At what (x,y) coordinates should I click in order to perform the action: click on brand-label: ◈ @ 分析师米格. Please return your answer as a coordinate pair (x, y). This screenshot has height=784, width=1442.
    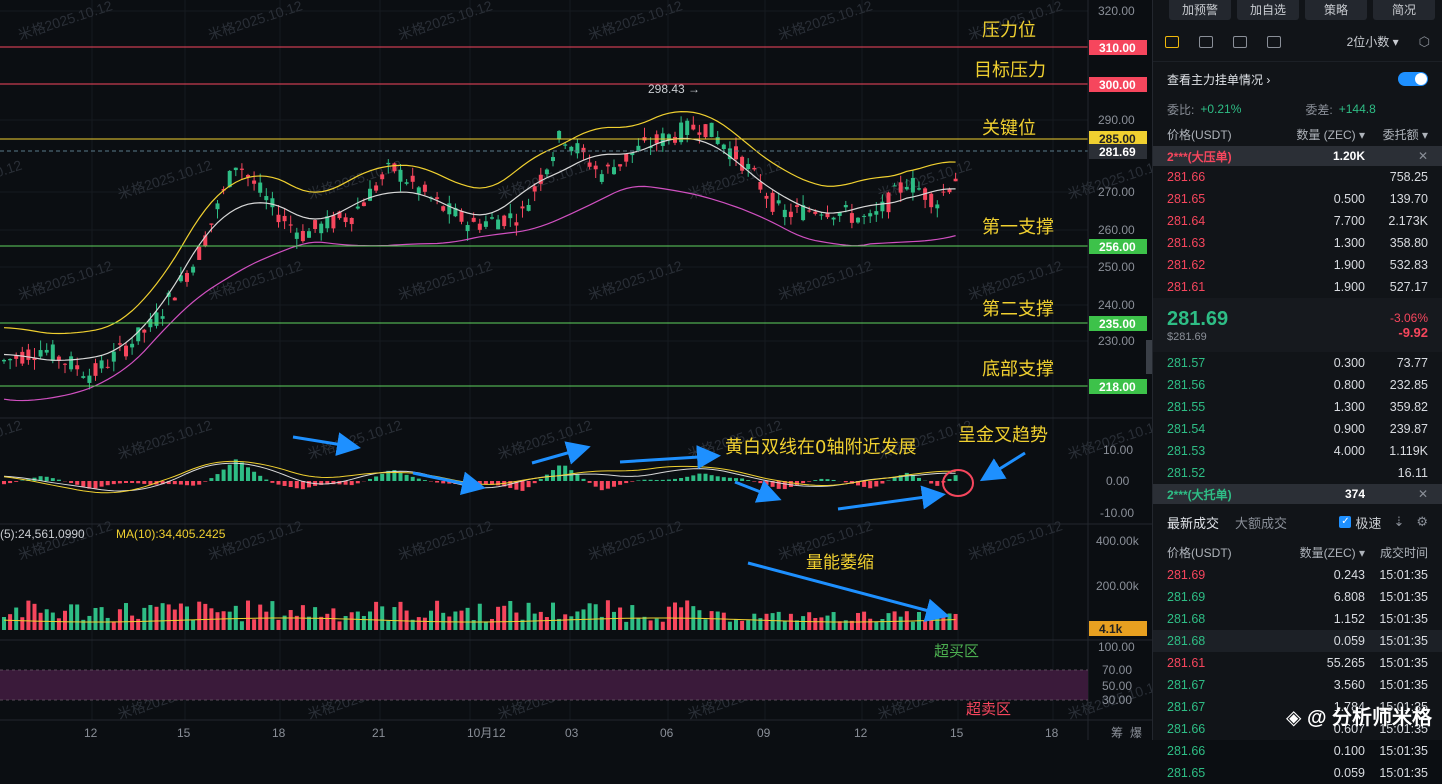
    Looking at the image, I should click on (1359, 715).